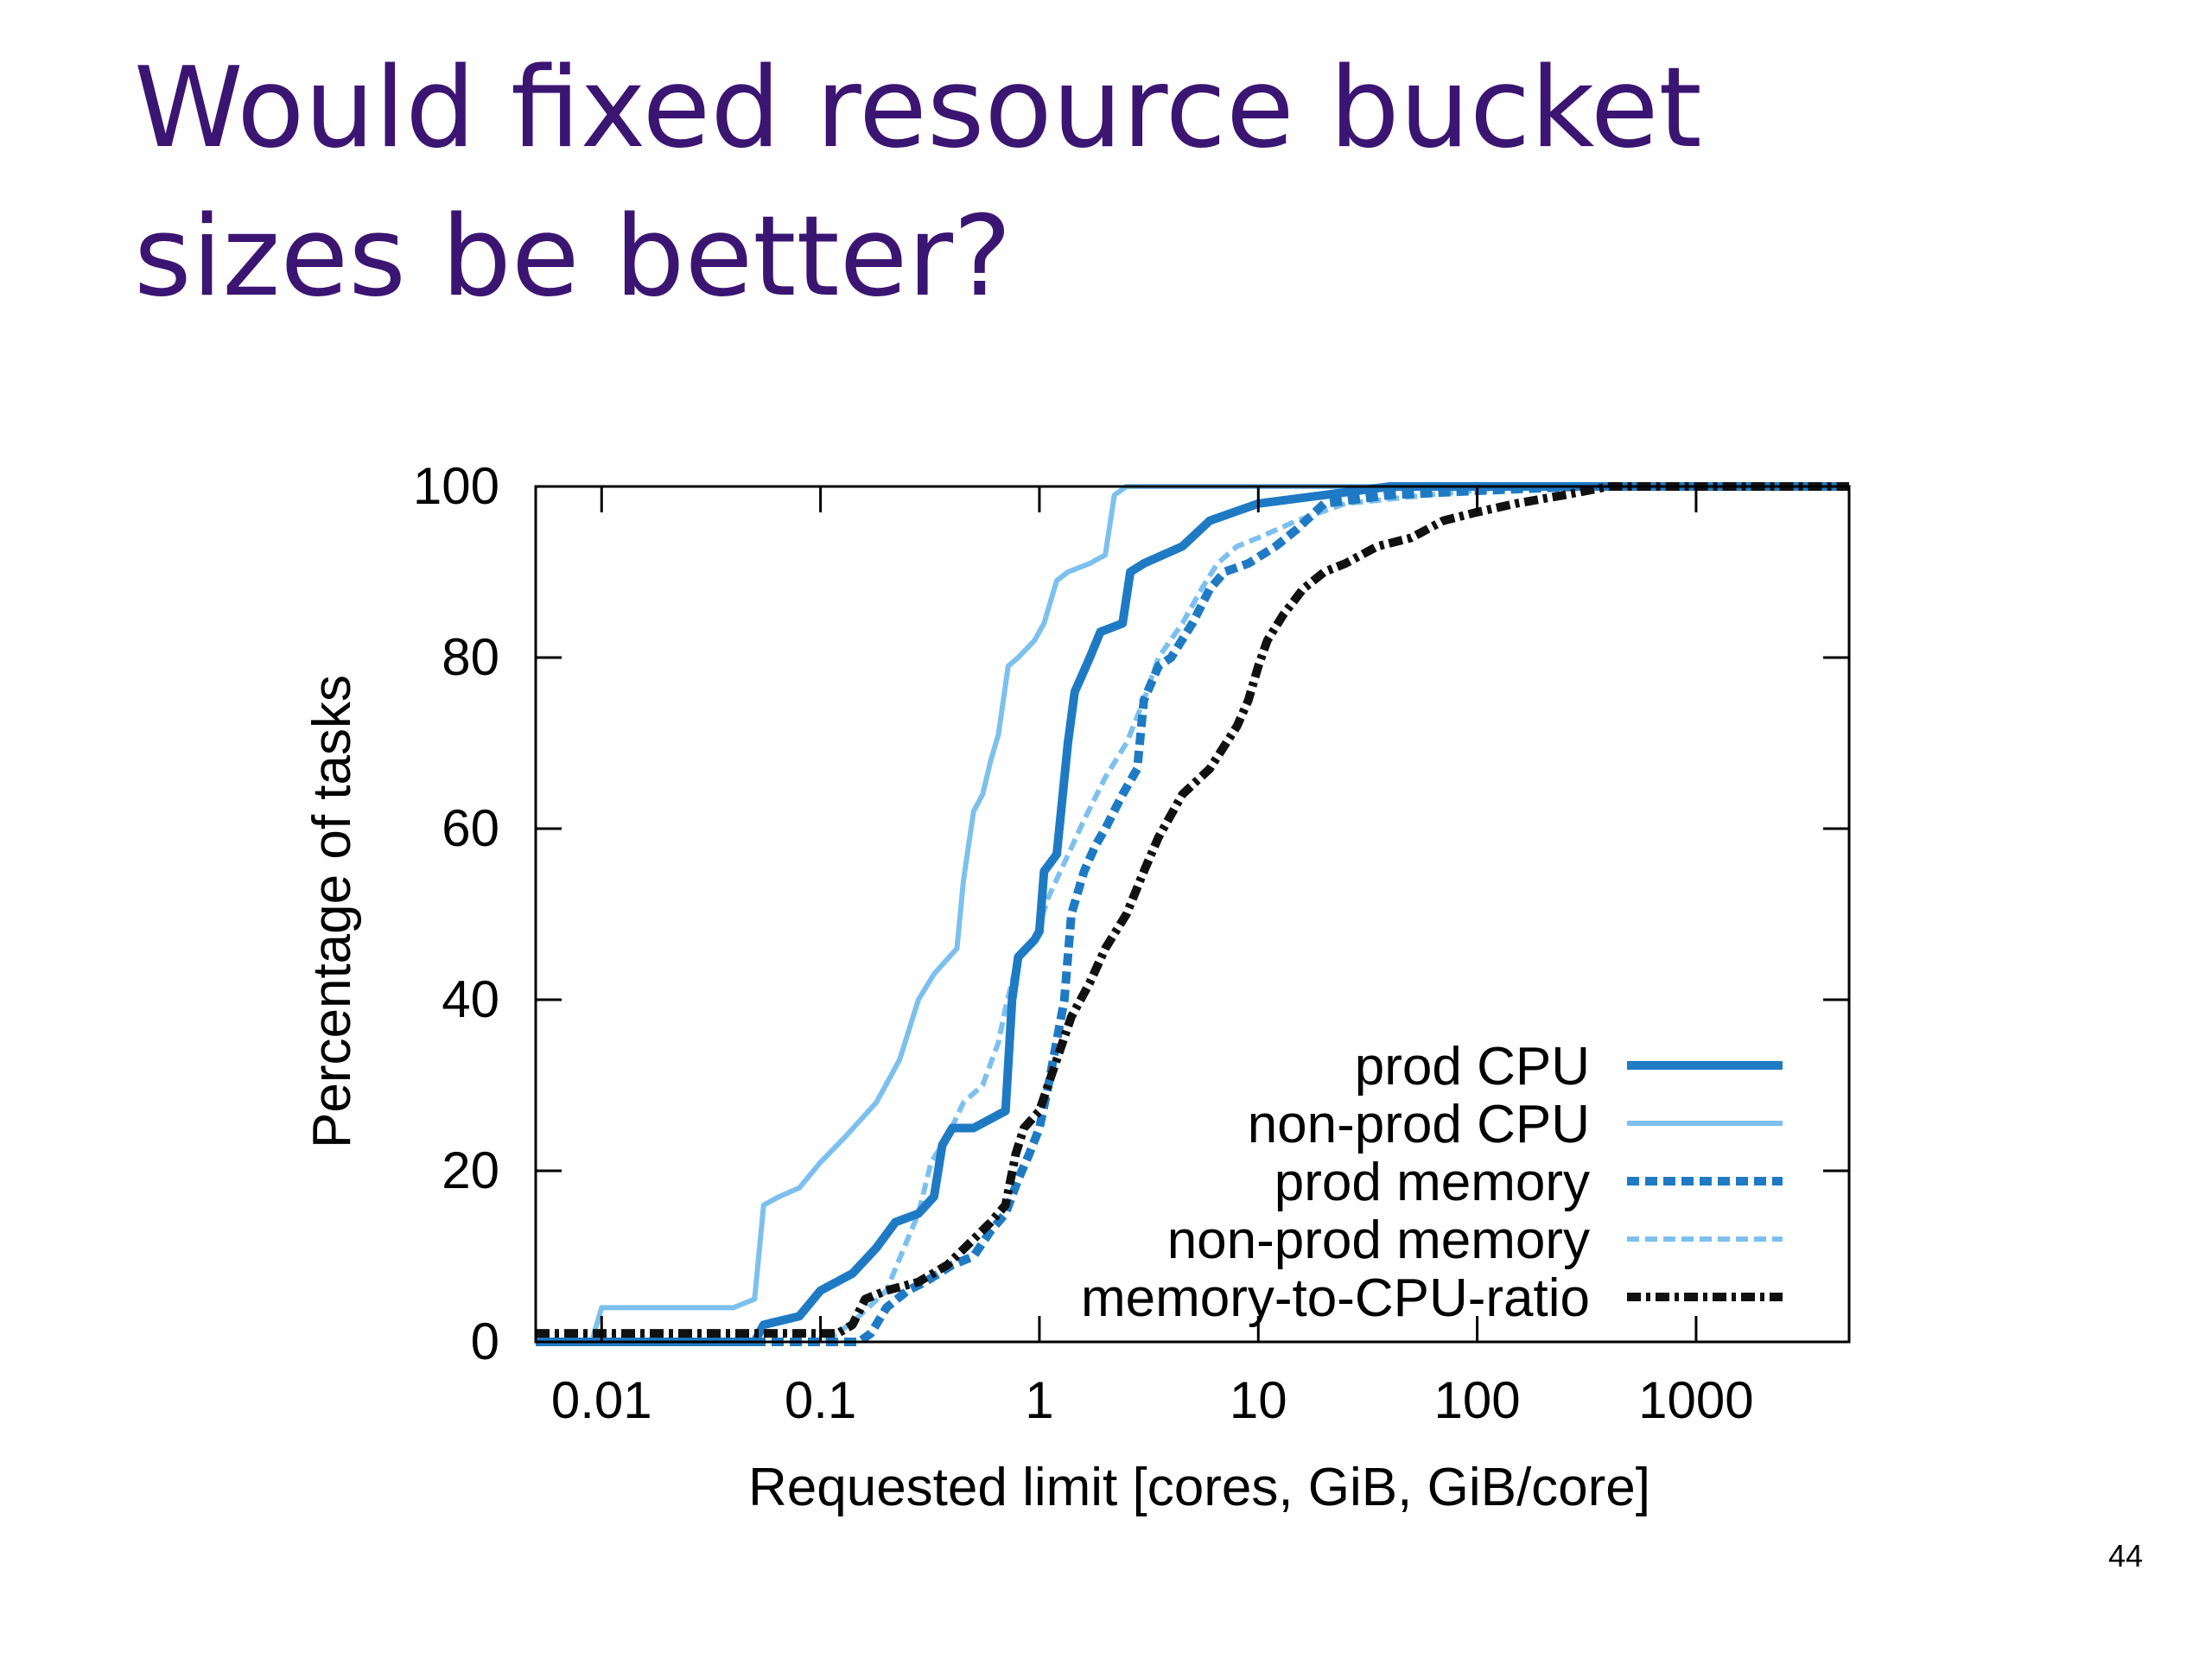 This screenshot has height=1659, width=2212. I want to click on y-tick-label: 80, so click(471, 657).